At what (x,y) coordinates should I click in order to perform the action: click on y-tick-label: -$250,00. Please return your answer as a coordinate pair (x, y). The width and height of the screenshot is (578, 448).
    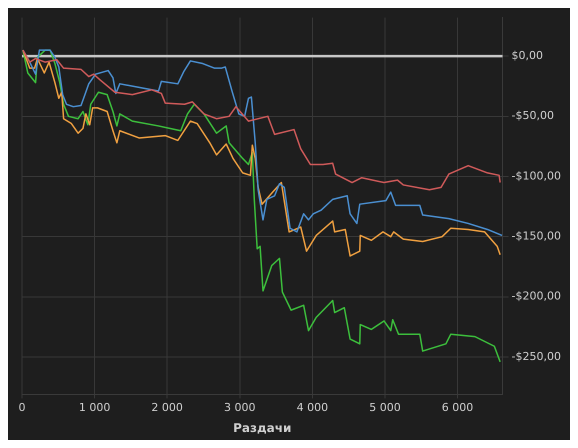
    Looking at the image, I should click on (537, 356).